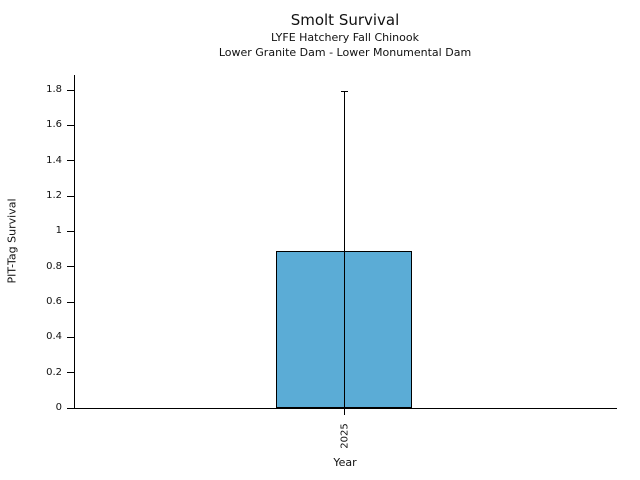 The height and width of the screenshot is (480, 640). What do you see at coordinates (345, 52) in the screenshot?
I see `chart-subtitle-line2: Lower Granite Dam - Lower Monumental Dam` at bounding box center [345, 52].